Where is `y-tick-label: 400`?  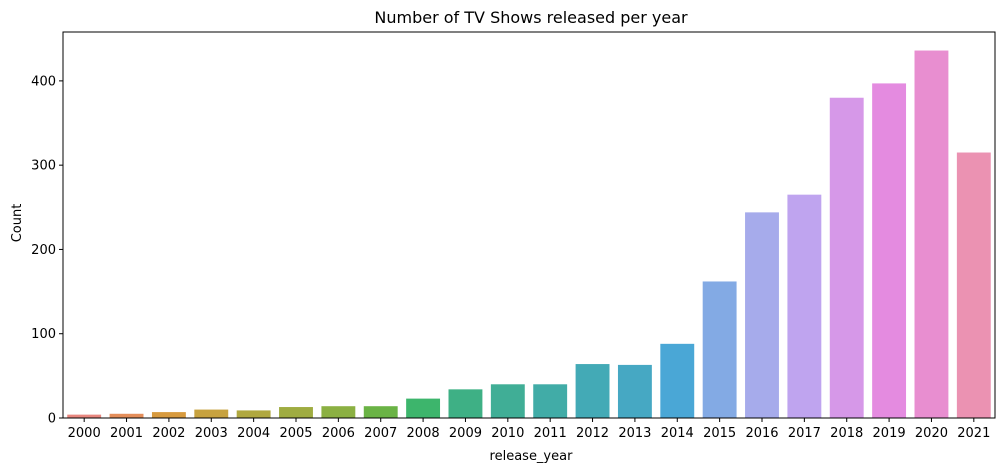 y-tick-label: 400 is located at coordinates (43, 81).